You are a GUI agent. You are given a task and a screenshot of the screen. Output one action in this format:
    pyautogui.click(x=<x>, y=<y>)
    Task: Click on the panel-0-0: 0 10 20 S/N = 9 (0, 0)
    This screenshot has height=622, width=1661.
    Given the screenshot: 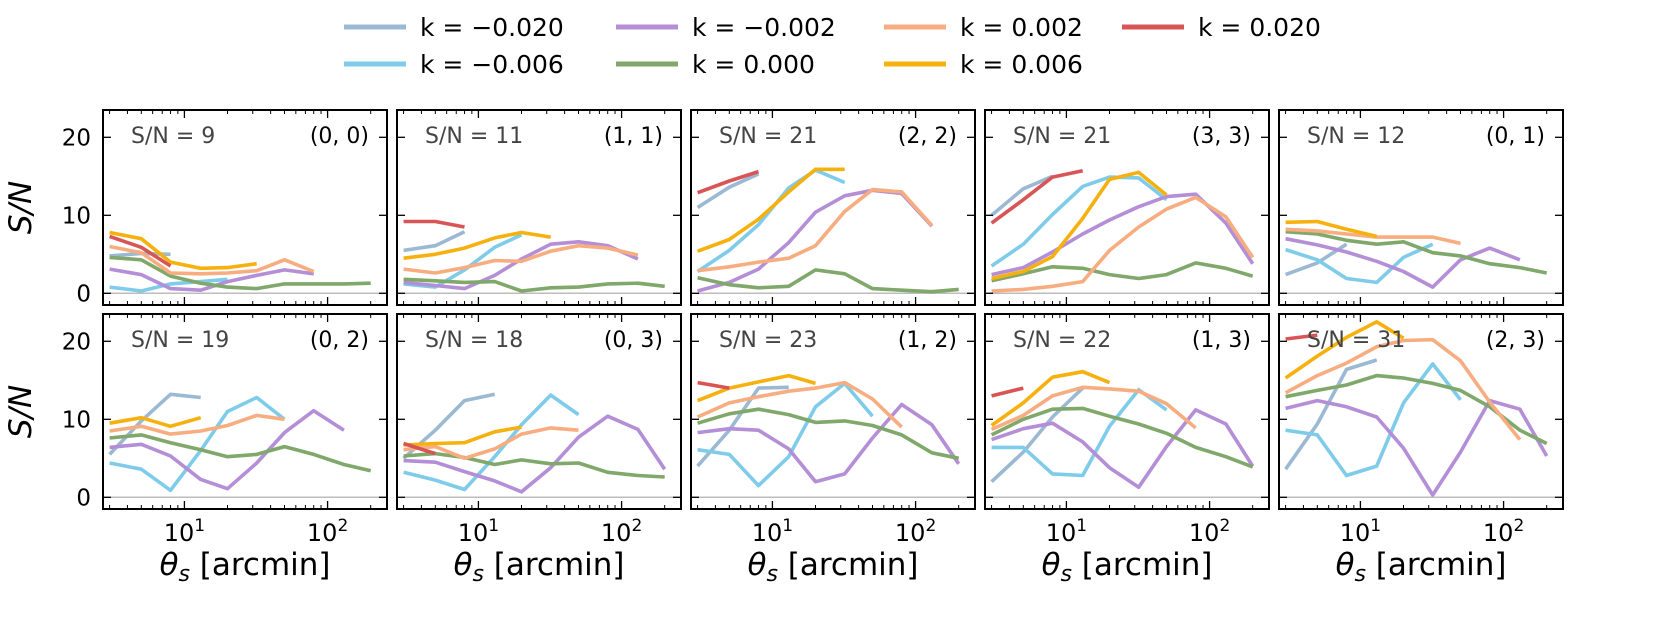 What is the action you would take?
    pyautogui.click(x=225, y=208)
    